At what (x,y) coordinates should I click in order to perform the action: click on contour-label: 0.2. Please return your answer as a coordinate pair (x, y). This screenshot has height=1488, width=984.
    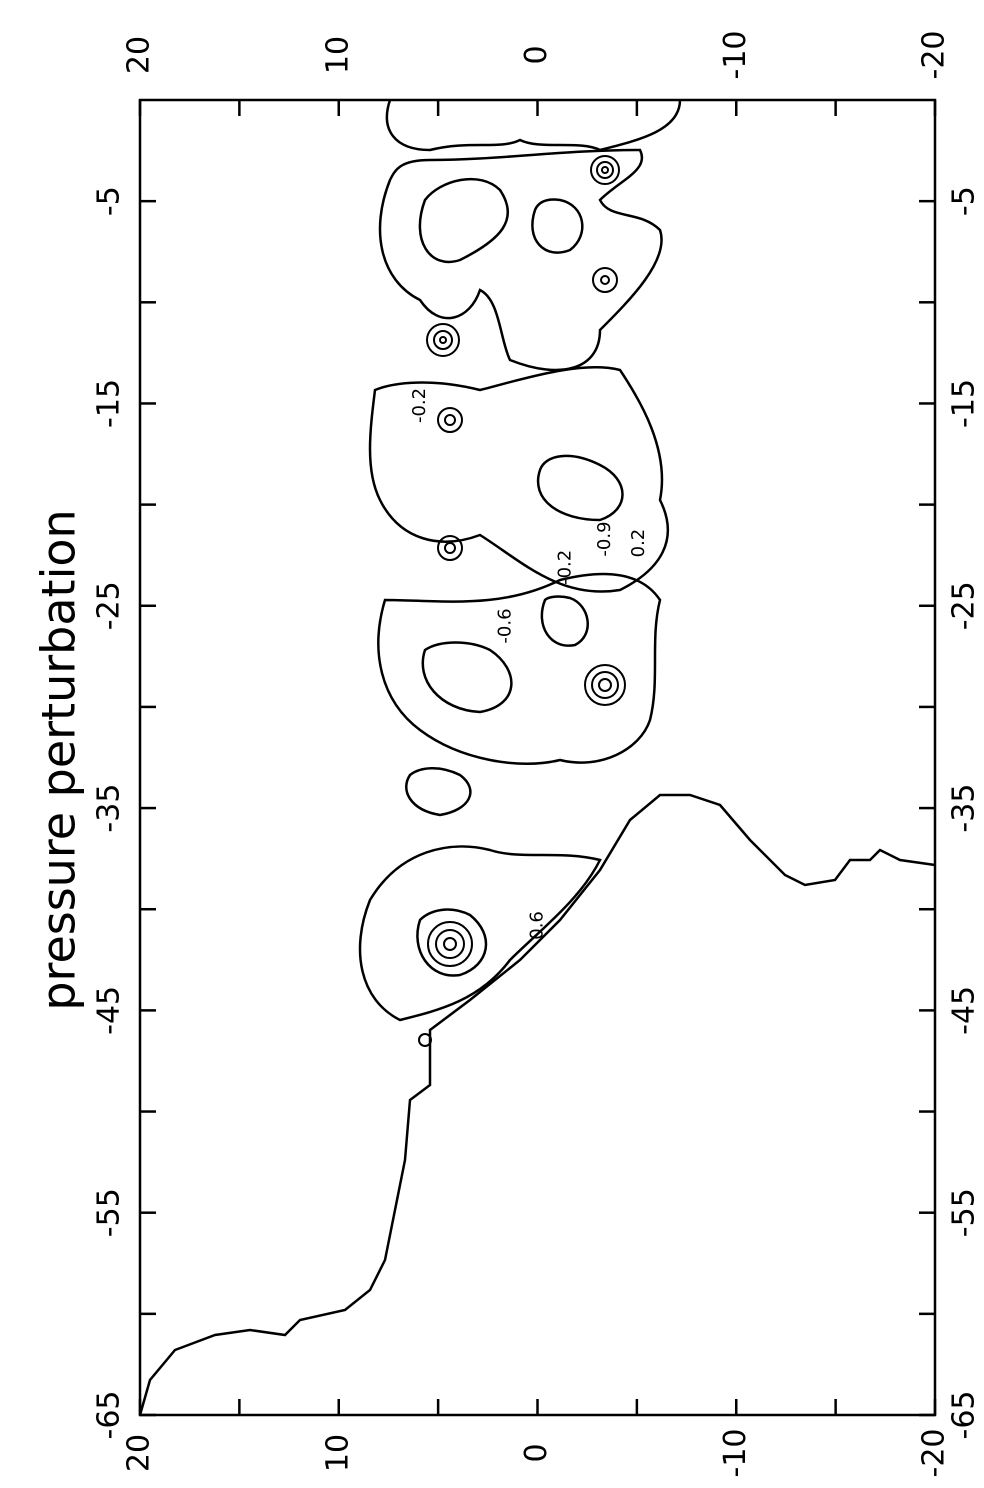
    Looking at the image, I should click on (638, 543).